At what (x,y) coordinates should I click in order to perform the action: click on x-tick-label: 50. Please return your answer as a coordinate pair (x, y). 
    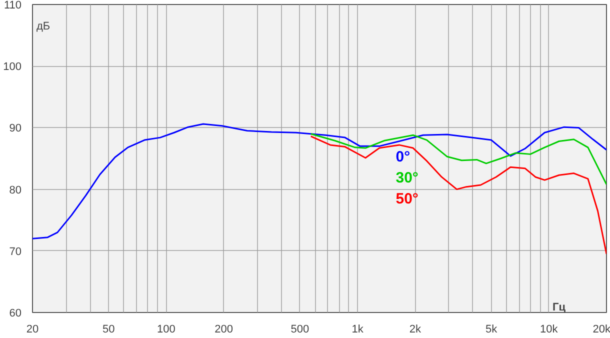
    Looking at the image, I should click on (108, 330).